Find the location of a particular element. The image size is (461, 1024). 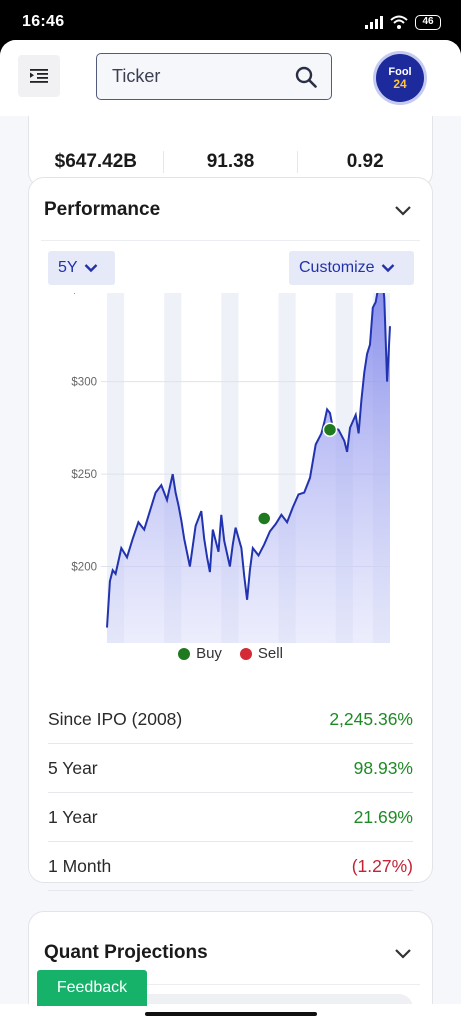

logo-text-bottom: 24 is located at coordinates (400, 84).